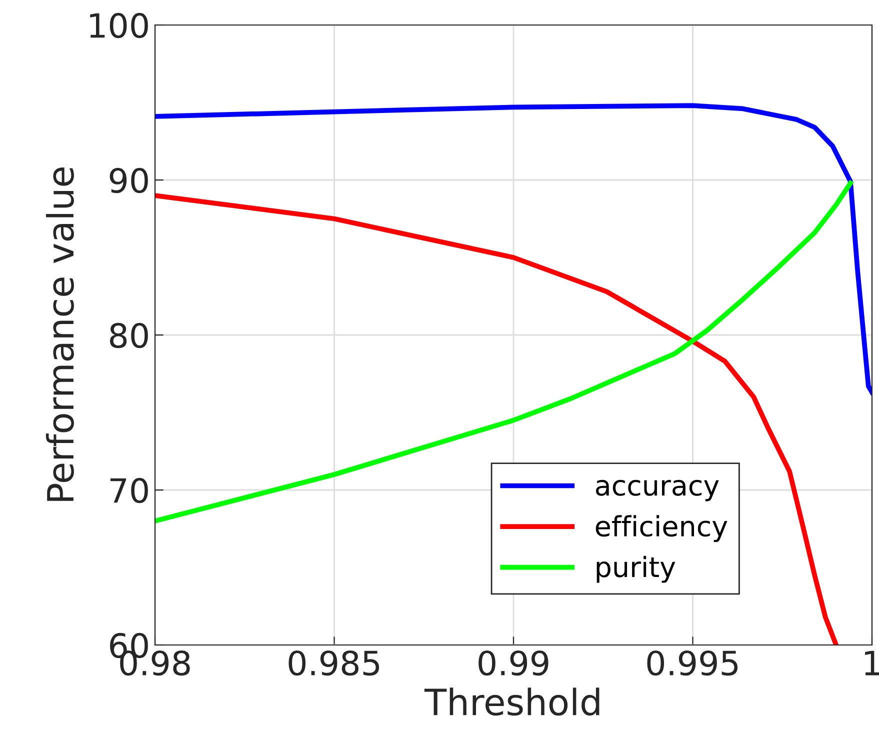 The height and width of the screenshot is (751, 879). Describe the element at coordinates (657, 491) in the screenshot. I see `legend-label: accuracy` at that location.